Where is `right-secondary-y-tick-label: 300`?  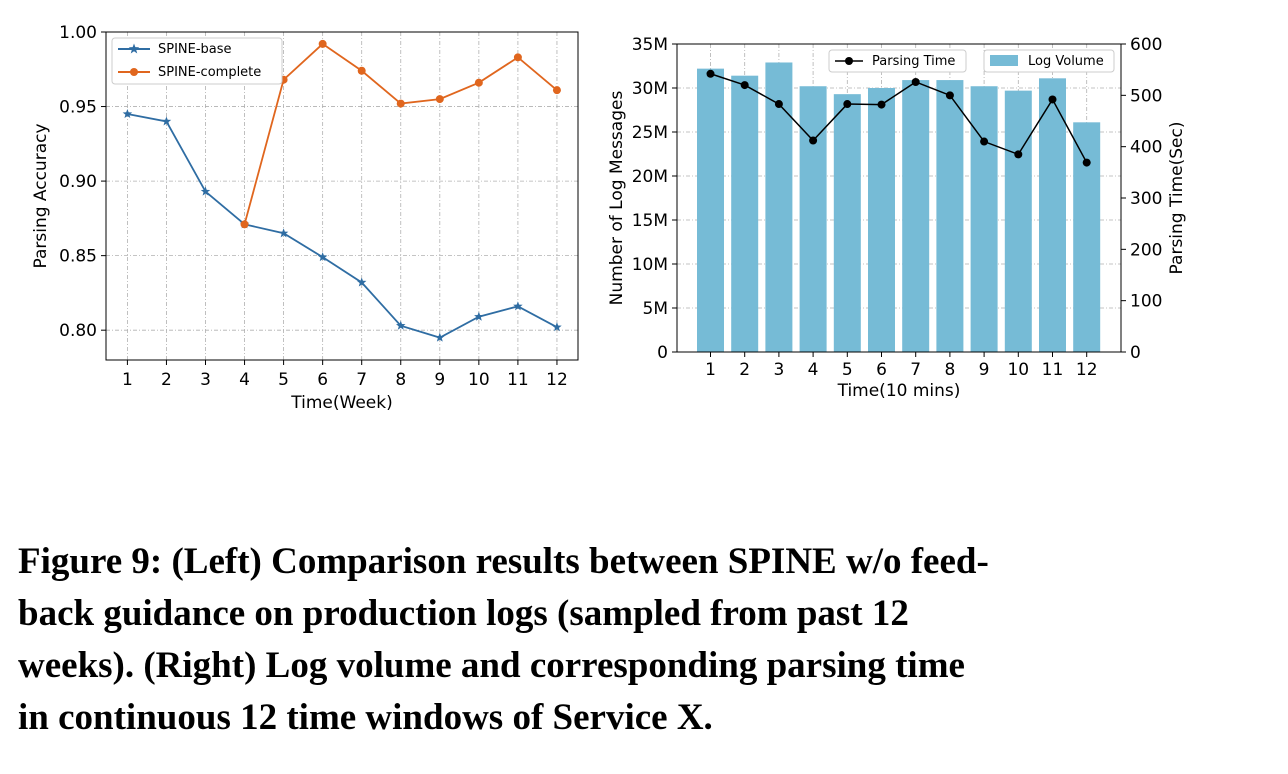 right-secondary-y-tick-label: 300 is located at coordinates (1146, 199).